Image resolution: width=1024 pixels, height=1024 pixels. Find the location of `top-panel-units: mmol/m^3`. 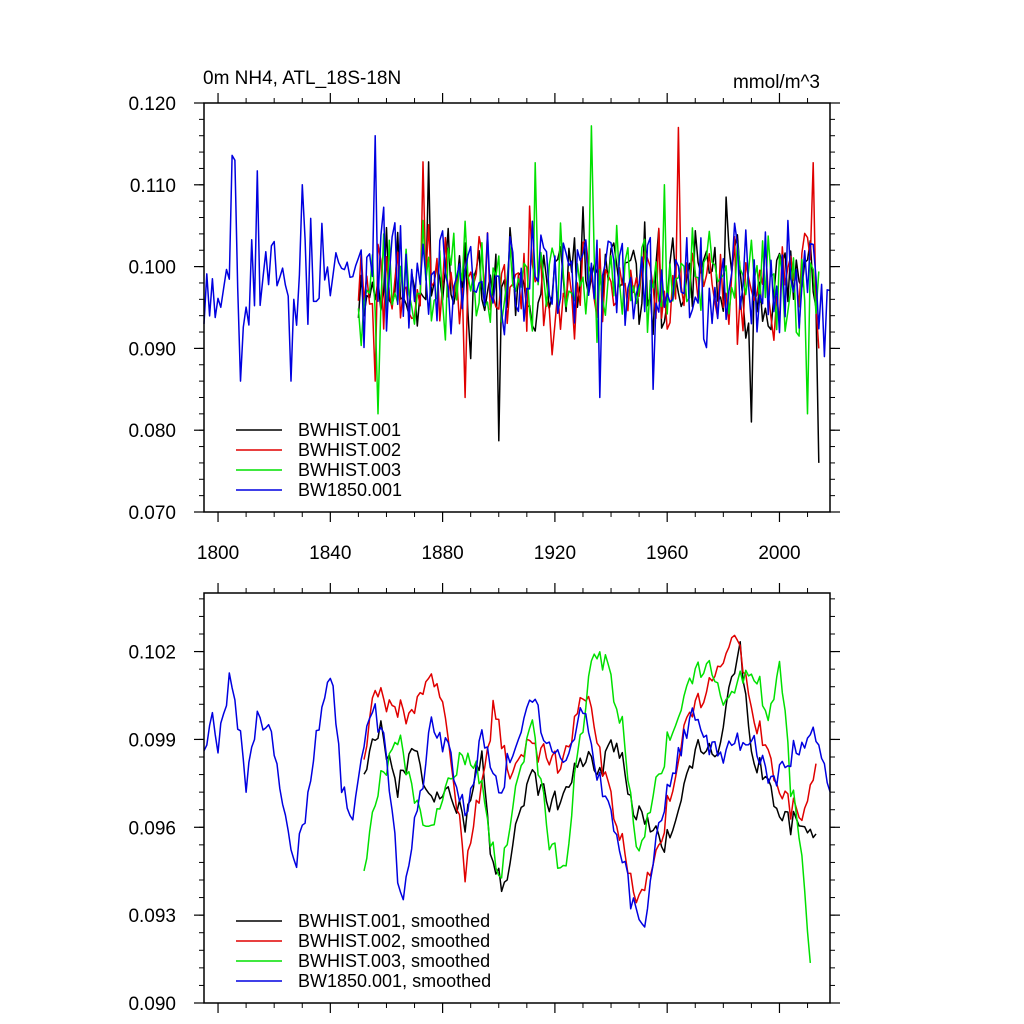

top-panel-units: mmol/m^3 is located at coordinates (776, 82).